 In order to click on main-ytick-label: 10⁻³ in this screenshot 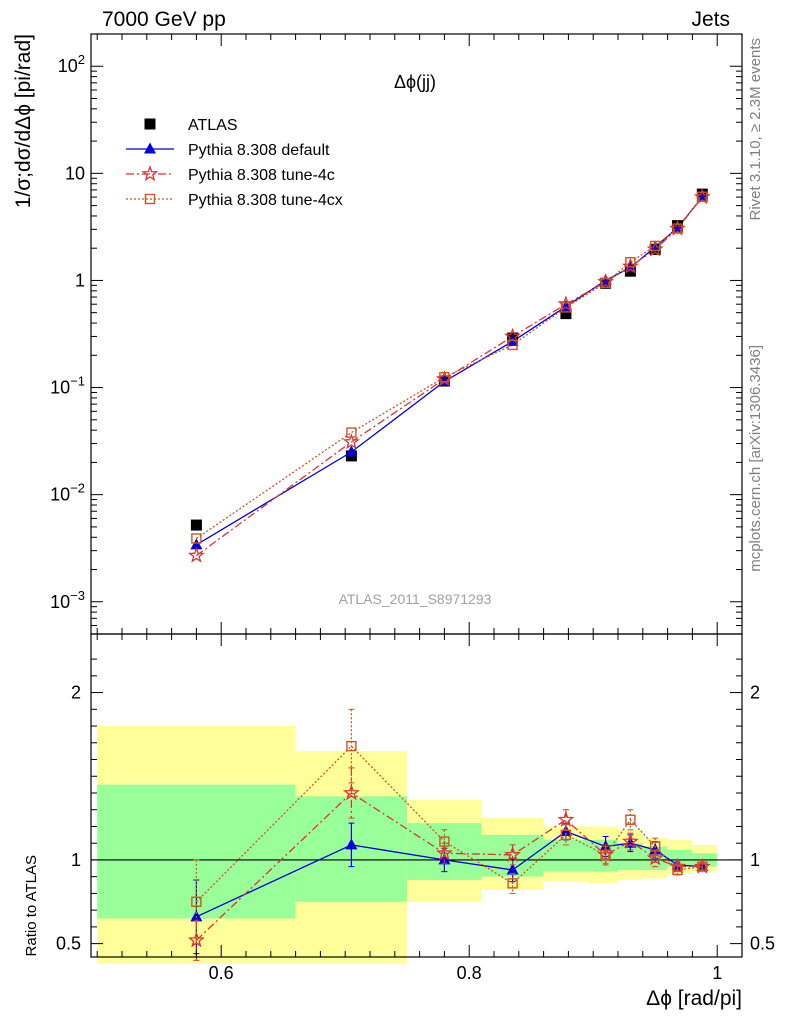, I will do `click(67, 600)`.